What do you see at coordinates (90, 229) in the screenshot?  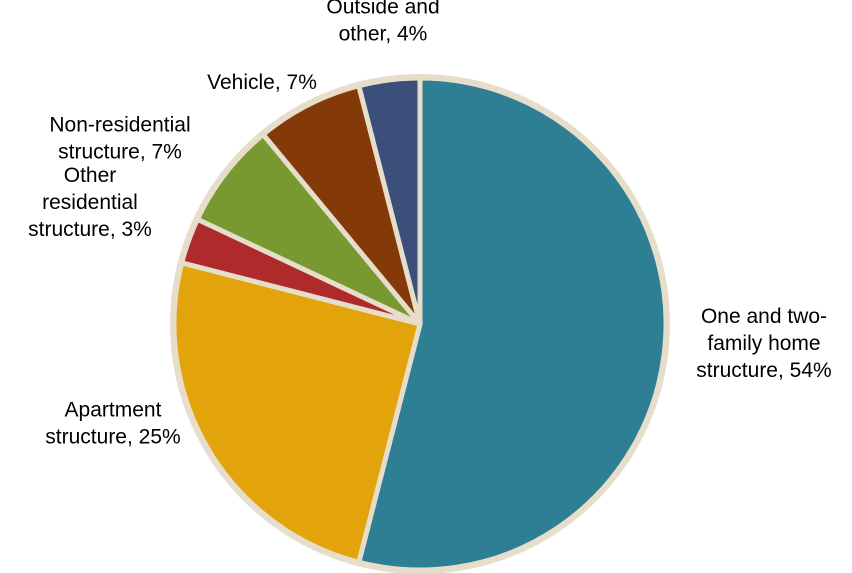 I see `pie-label-line: structure, 3%` at bounding box center [90, 229].